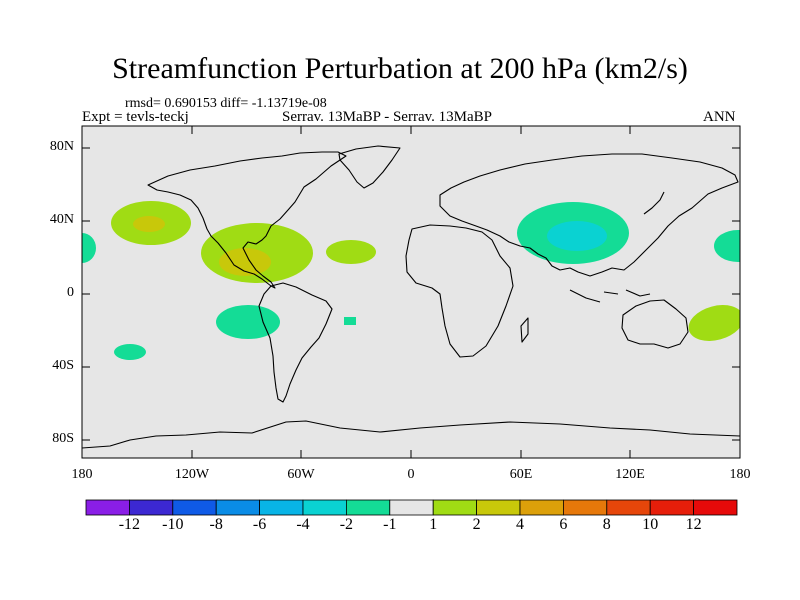  What do you see at coordinates (89, 248) in the screenshot?
I see `dateline-east-negative` at bounding box center [89, 248].